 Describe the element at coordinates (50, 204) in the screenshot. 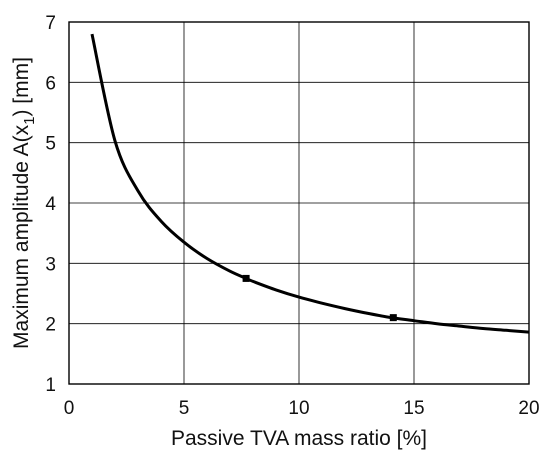

I see `y-tick-label: 4` at that location.